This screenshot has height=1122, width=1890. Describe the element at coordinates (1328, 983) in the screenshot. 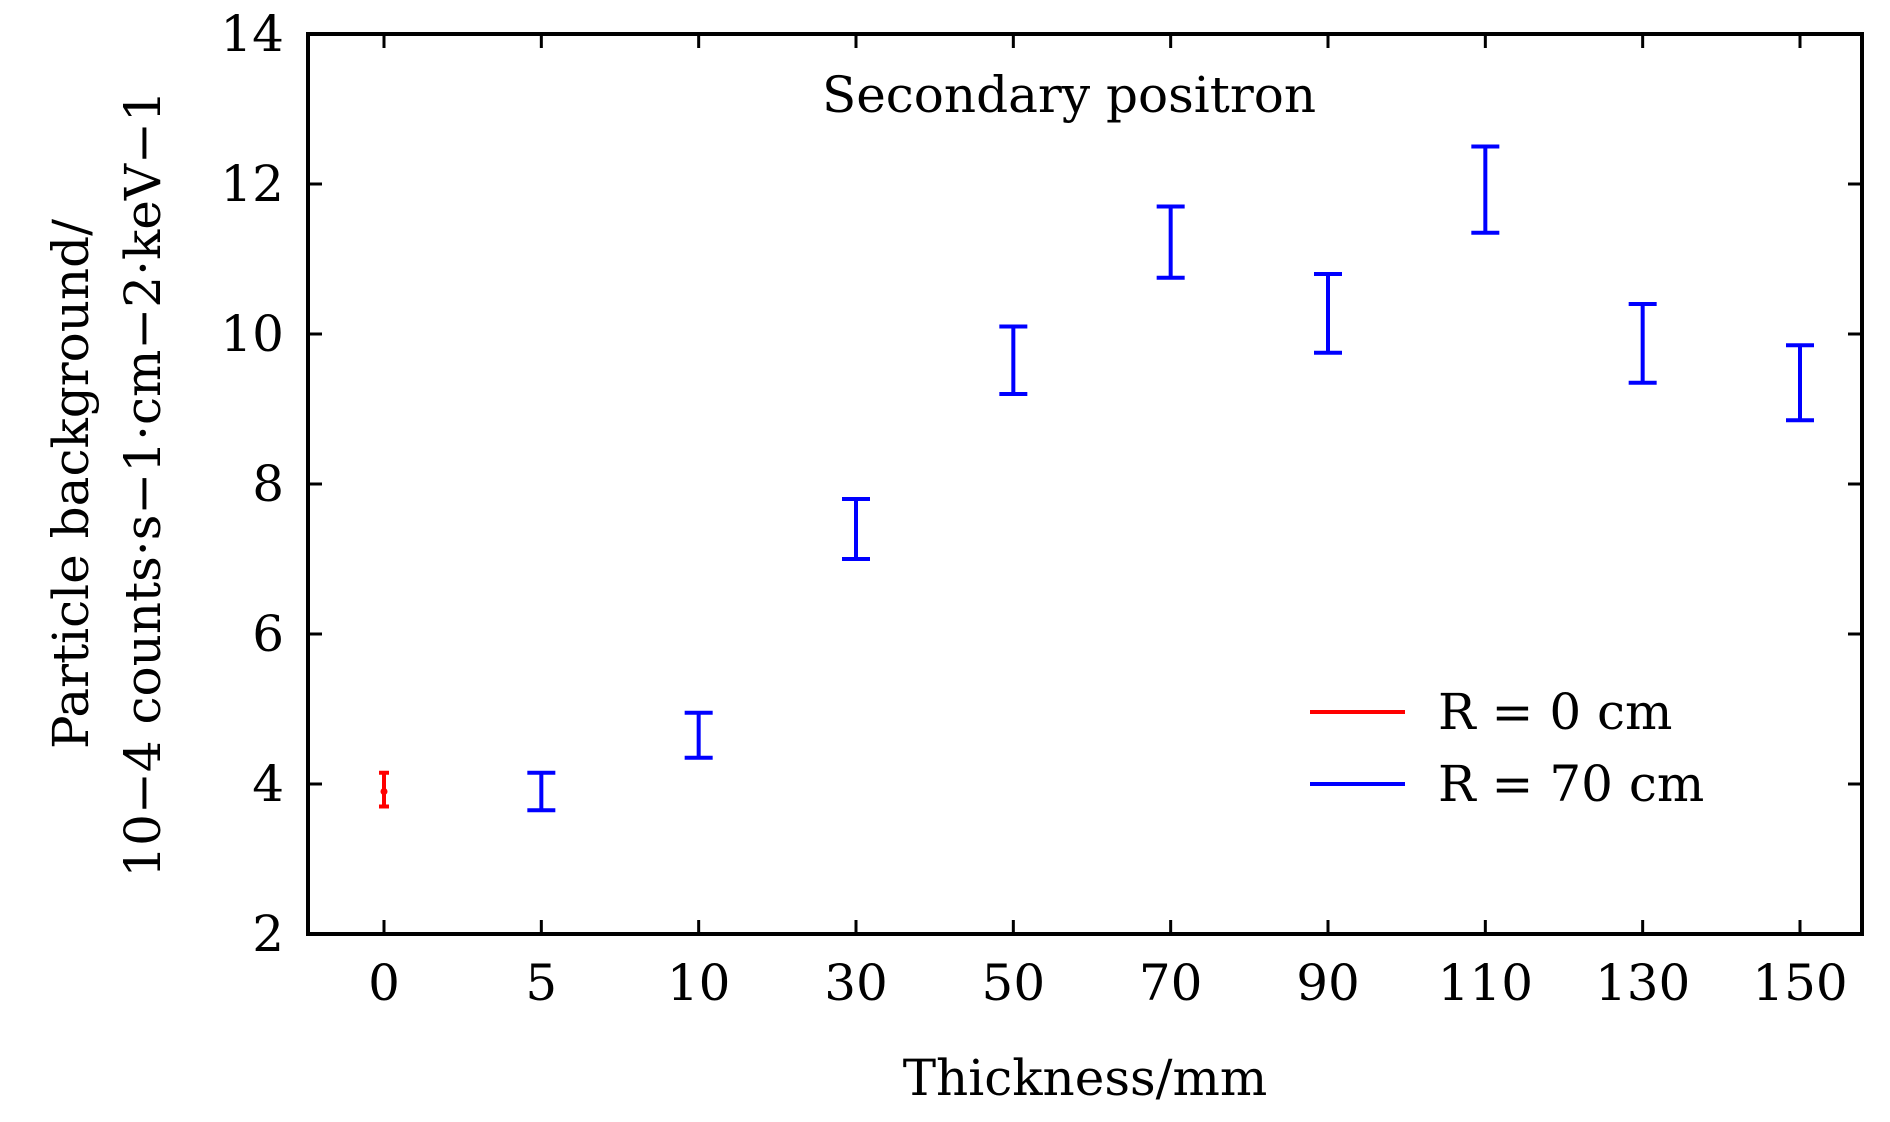

I see `x-tick-label: 90` at that location.